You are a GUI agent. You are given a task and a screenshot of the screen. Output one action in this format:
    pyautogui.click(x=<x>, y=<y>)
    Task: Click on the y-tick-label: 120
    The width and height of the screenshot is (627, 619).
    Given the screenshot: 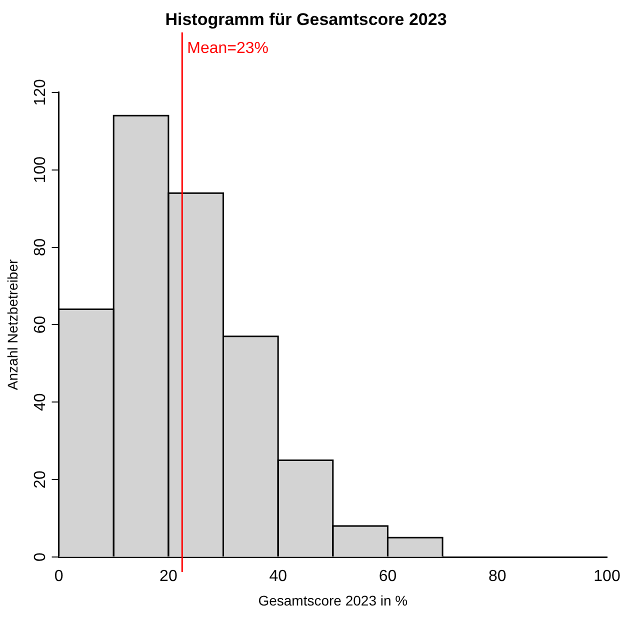 What is the action you would take?
    pyautogui.click(x=41, y=92)
    